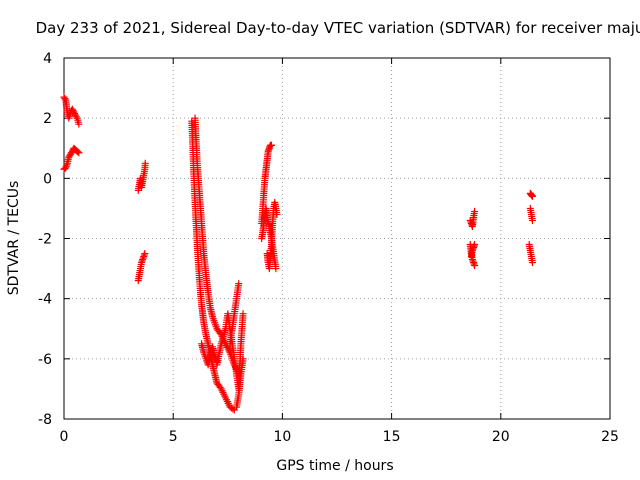  Describe the element at coordinates (45, 300) in the screenshot. I see `y-tick-label: -4` at that location.